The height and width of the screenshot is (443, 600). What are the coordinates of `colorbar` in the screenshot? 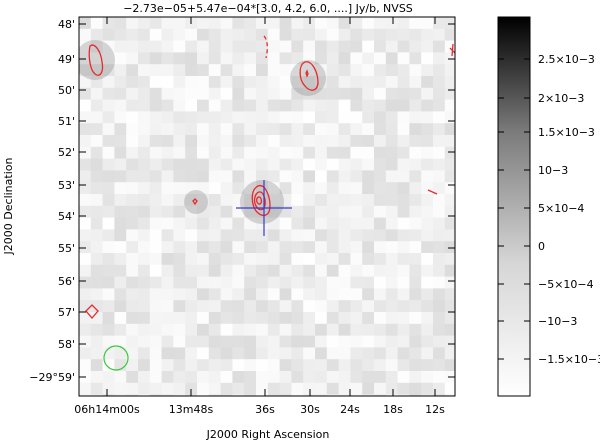 It's located at (514, 206).